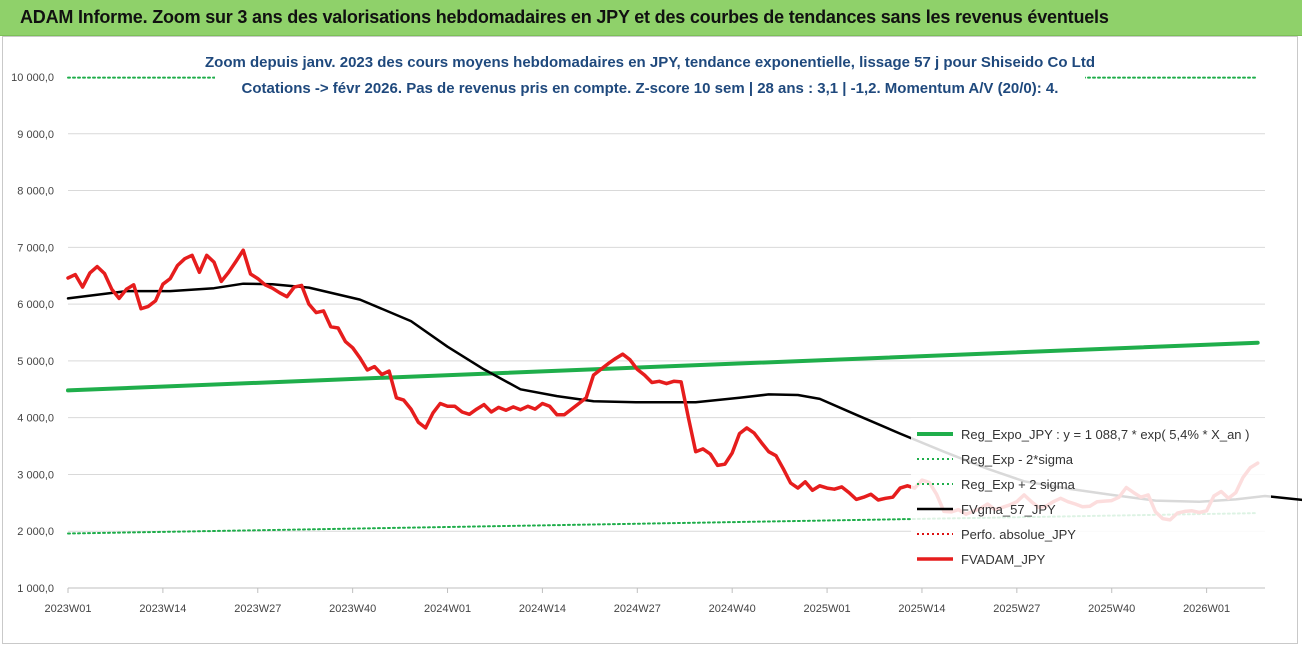  What do you see at coordinates (162, 609) in the screenshot?
I see `x-tick-label: 2023W14` at bounding box center [162, 609].